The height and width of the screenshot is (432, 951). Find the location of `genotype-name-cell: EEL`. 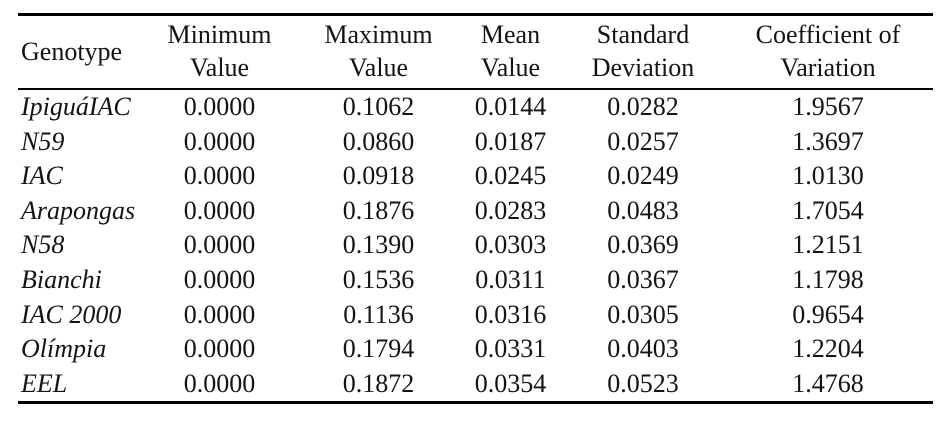

genotype-name-cell: EEL is located at coordinates (44, 383).